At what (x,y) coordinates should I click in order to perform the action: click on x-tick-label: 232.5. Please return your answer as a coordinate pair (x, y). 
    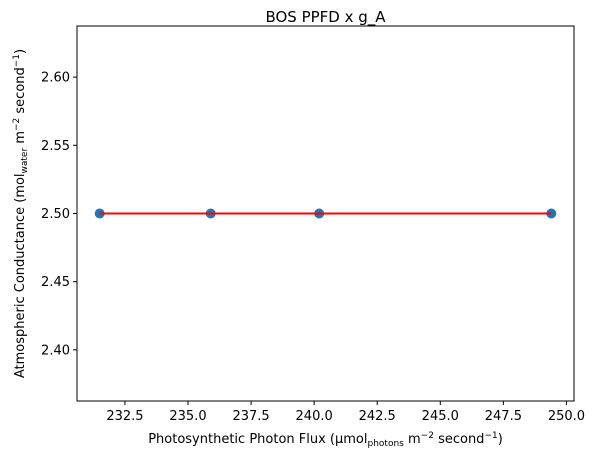
    Looking at the image, I should click on (124, 416).